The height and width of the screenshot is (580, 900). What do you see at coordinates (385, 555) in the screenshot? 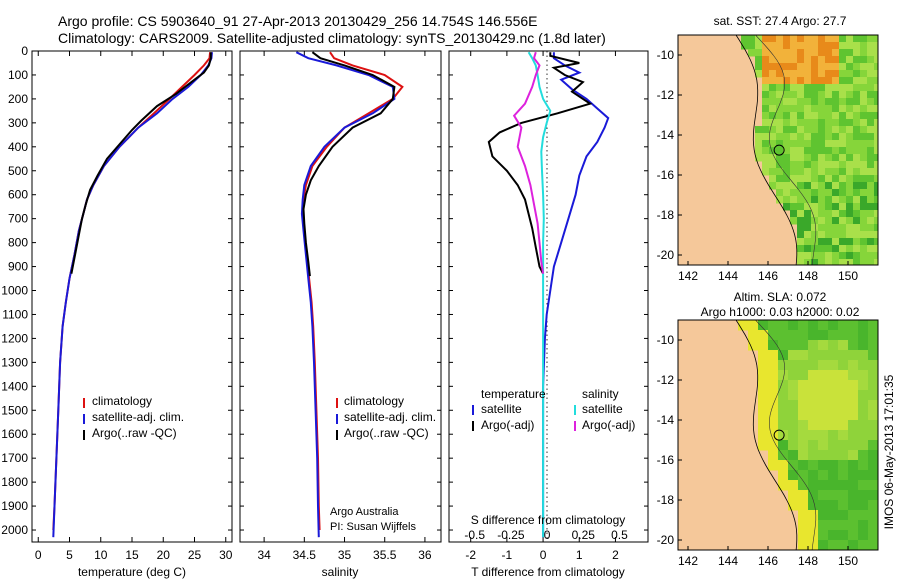
I see `x-tick-label: 35.5` at bounding box center [385, 555].